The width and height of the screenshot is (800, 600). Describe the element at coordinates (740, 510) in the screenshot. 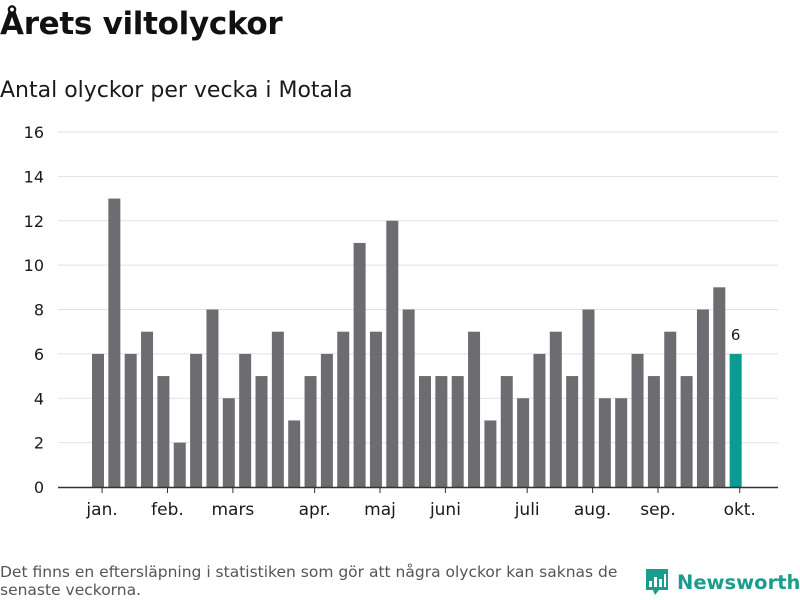

I see `x-tick-label: okt.` at that location.